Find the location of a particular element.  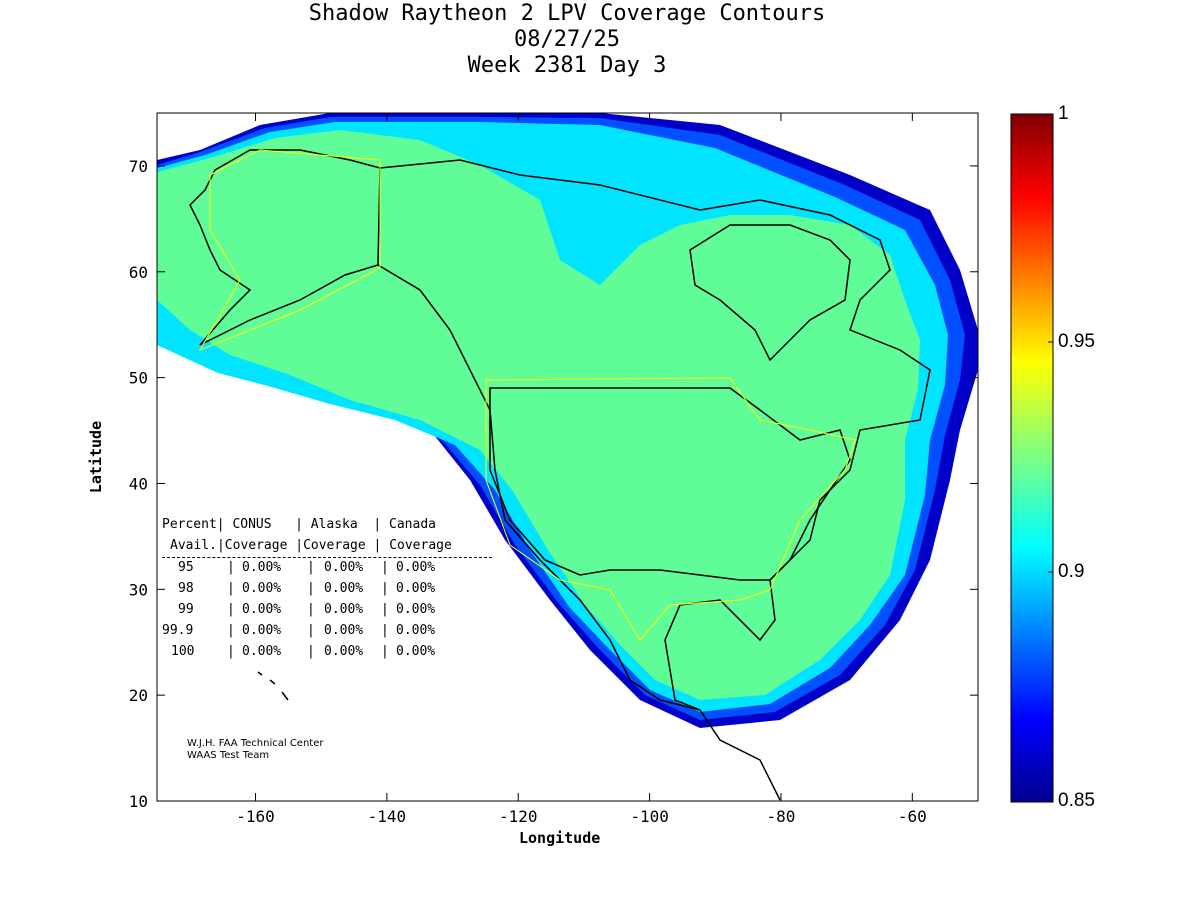

conus-region is located at coordinates (670, 509).